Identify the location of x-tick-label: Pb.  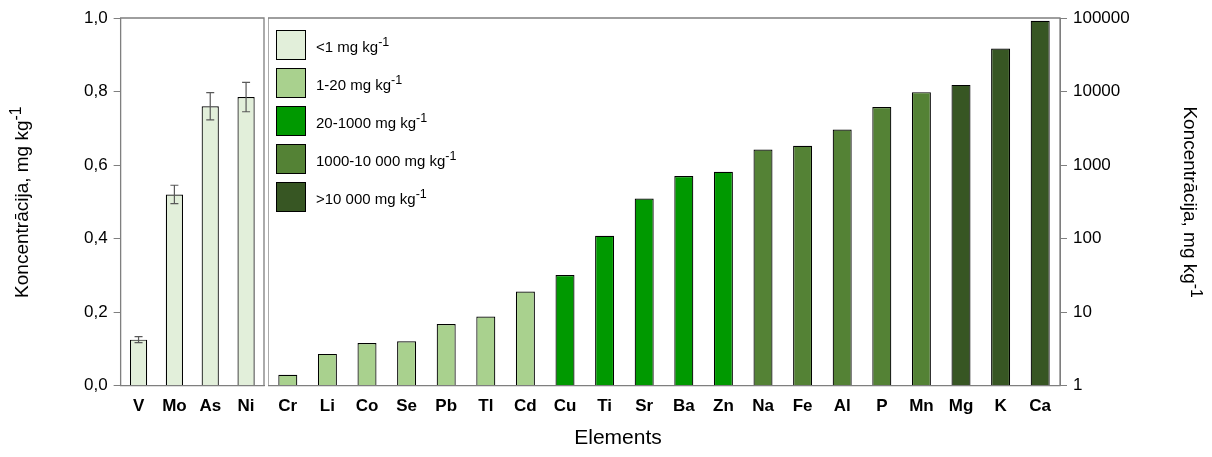
(446, 406).